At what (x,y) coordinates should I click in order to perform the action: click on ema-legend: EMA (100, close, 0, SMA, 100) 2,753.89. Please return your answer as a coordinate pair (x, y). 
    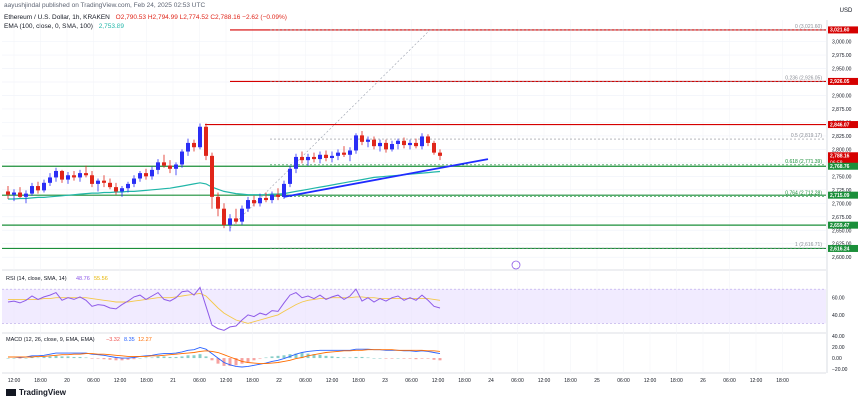
    Looking at the image, I should click on (64, 27).